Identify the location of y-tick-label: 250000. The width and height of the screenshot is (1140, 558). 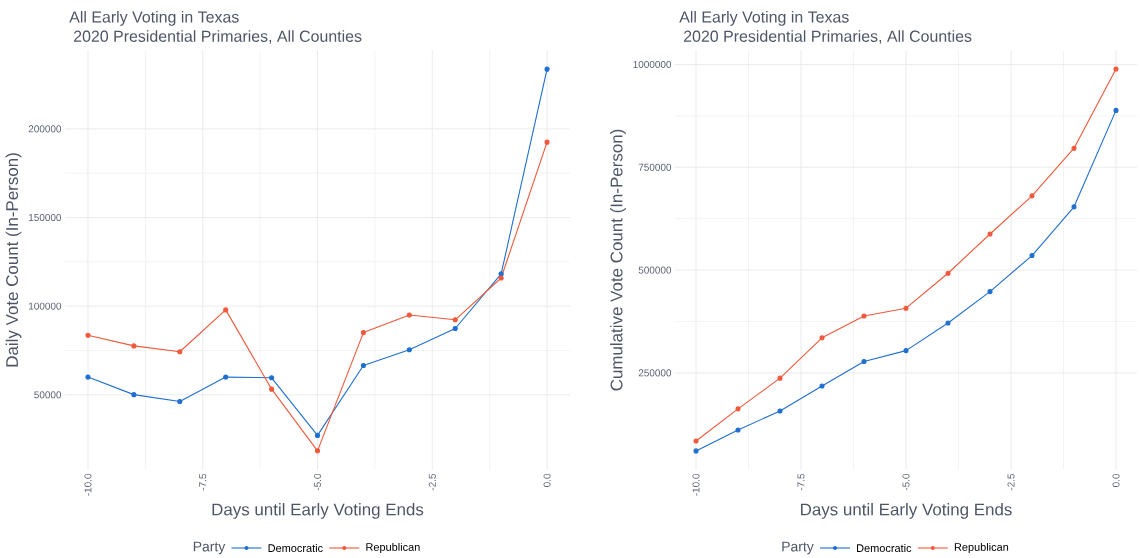
(655, 373).